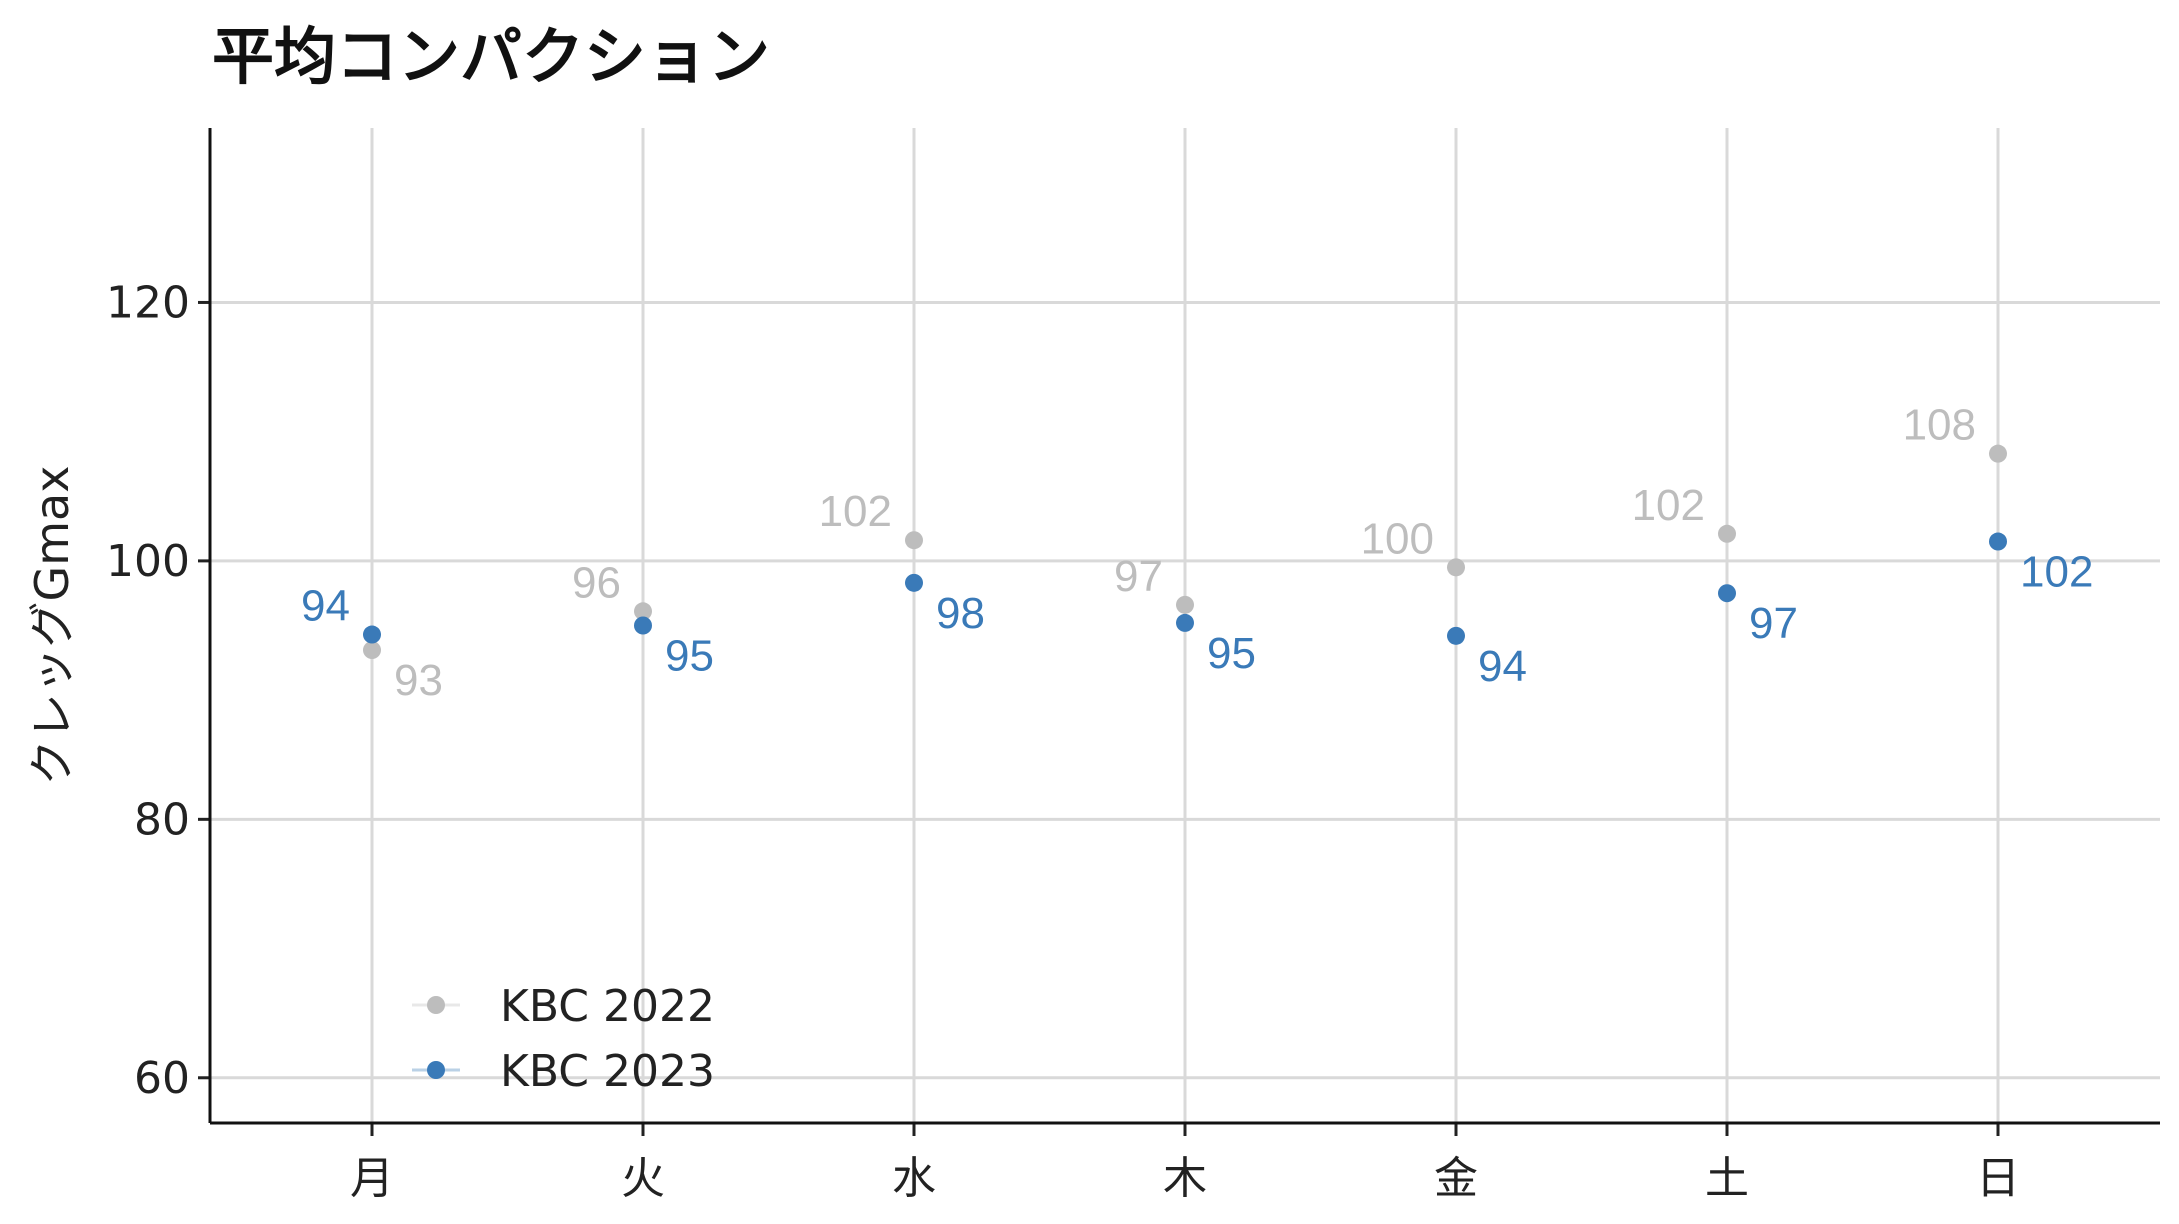 This screenshot has width=2179, height=1224. Describe the element at coordinates (1502, 666) in the screenshot. I see `data-label-1-4: 94` at that location.